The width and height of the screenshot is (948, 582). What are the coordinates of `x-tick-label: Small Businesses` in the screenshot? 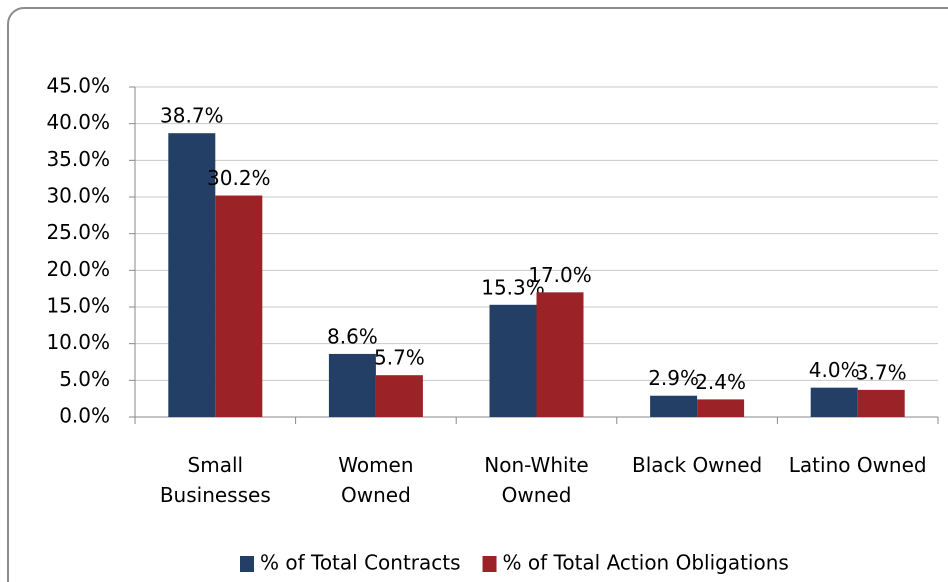 It's located at (215, 480).